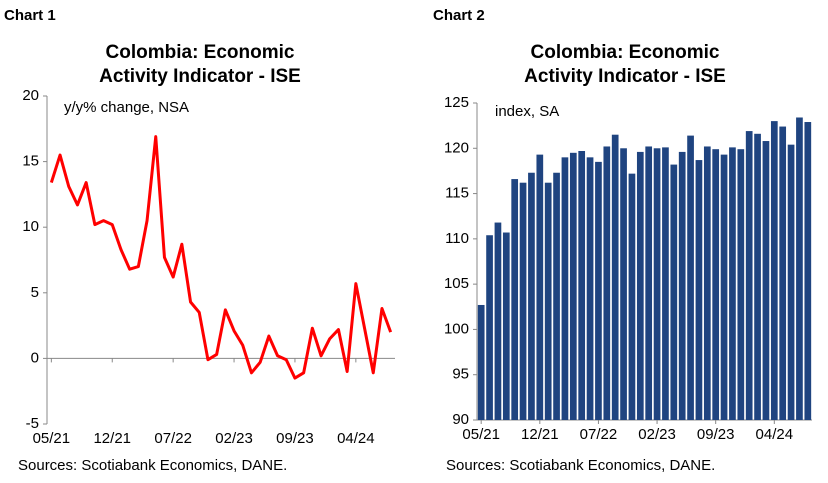 This screenshot has width=828, height=483. Describe the element at coordinates (456, 328) in the screenshot. I see `y-tick-label: 100` at that location.